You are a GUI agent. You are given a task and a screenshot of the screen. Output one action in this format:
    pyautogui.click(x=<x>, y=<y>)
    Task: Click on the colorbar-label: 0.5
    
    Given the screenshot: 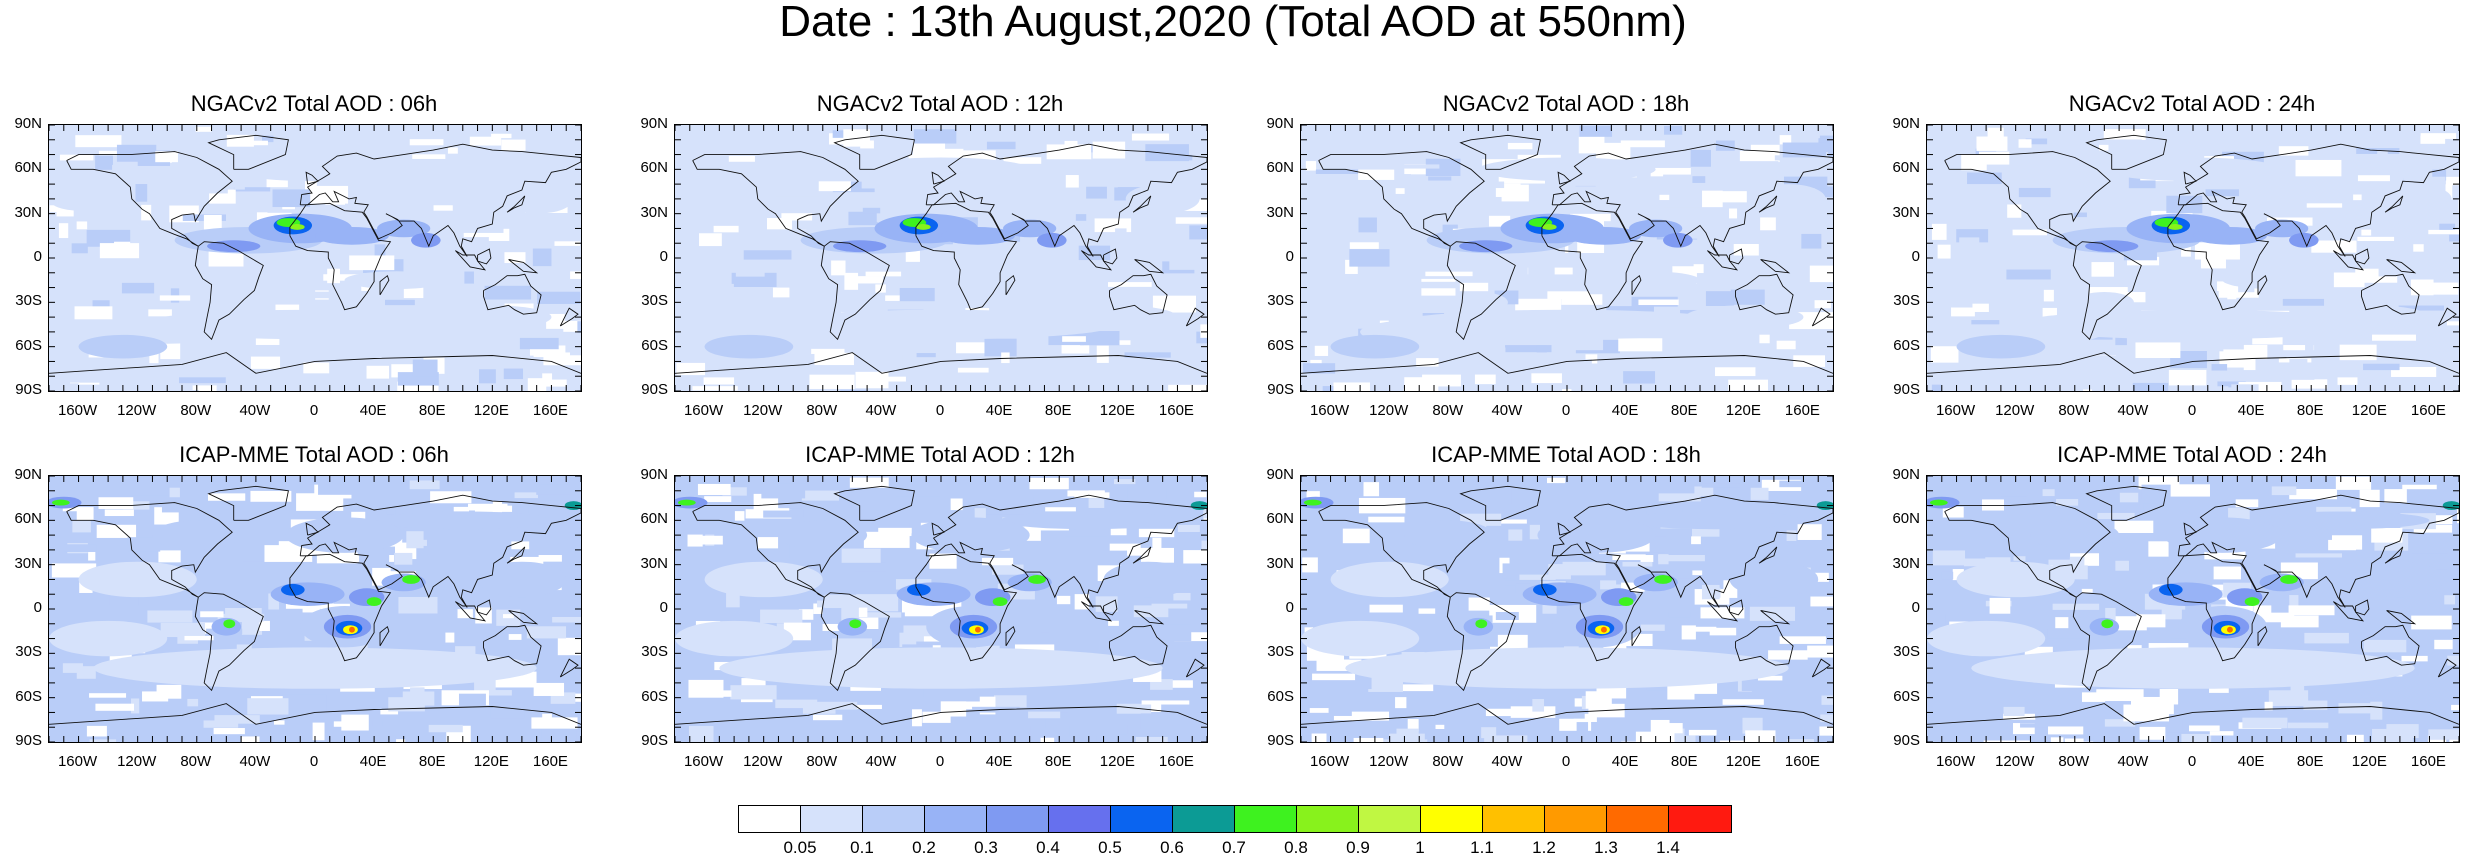 What is the action you would take?
    pyautogui.click(x=1110, y=848)
    